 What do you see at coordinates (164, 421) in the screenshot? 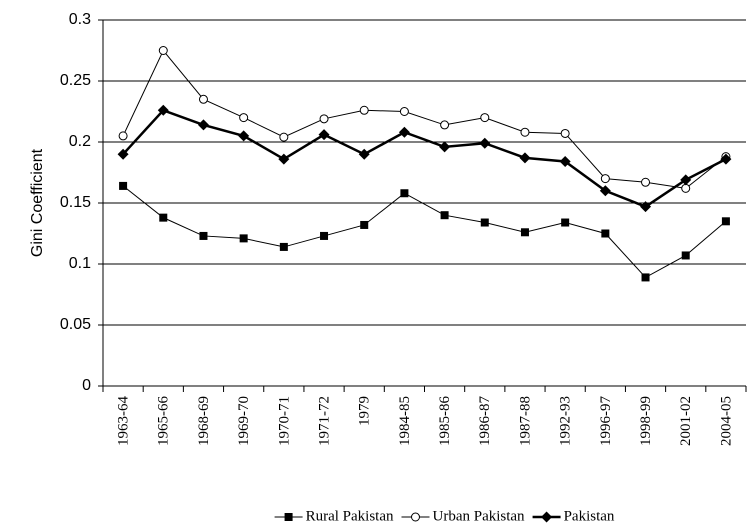
I see `x-tick-label: 1965-66` at bounding box center [164, 421].